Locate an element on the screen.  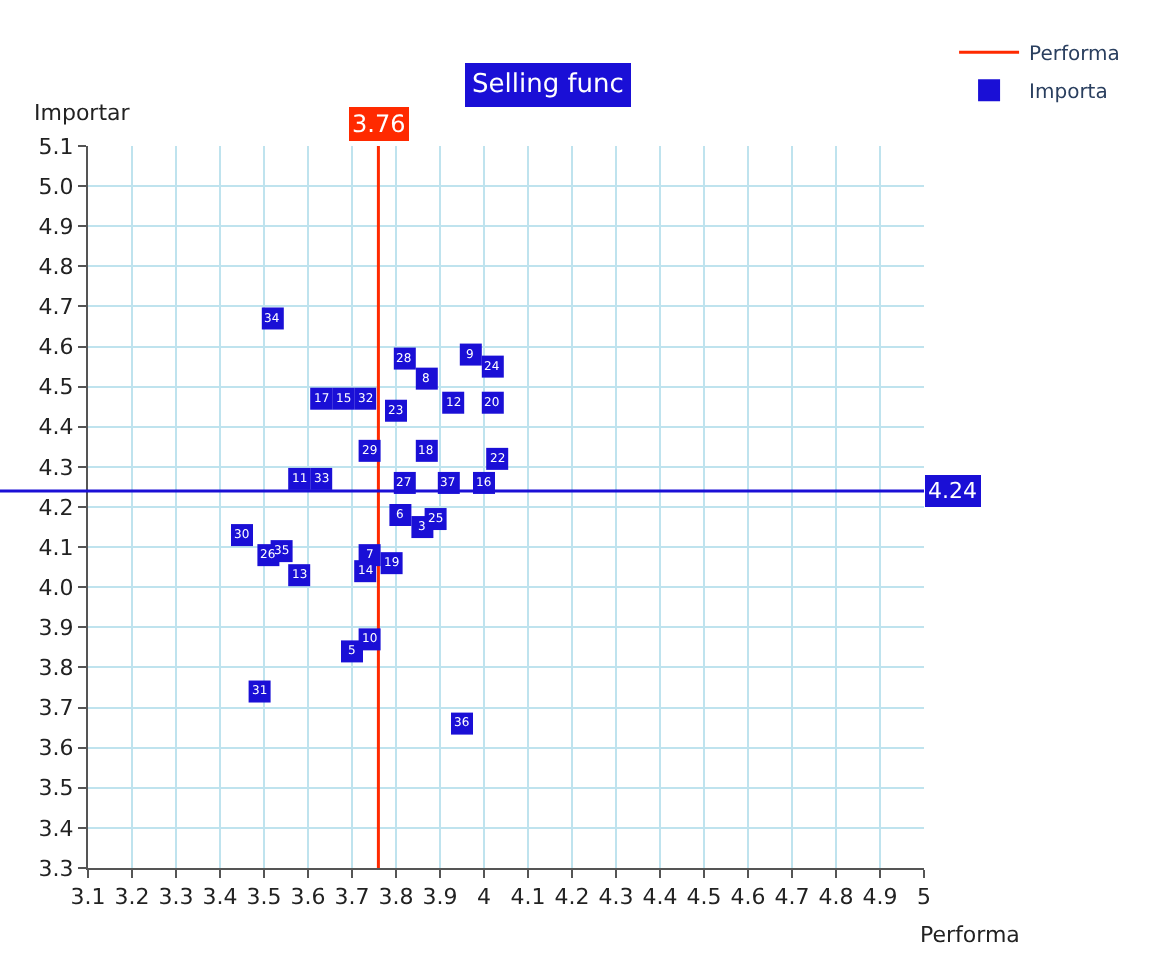
x-tick-label: 4.2 is located at coordinates (572, 897).